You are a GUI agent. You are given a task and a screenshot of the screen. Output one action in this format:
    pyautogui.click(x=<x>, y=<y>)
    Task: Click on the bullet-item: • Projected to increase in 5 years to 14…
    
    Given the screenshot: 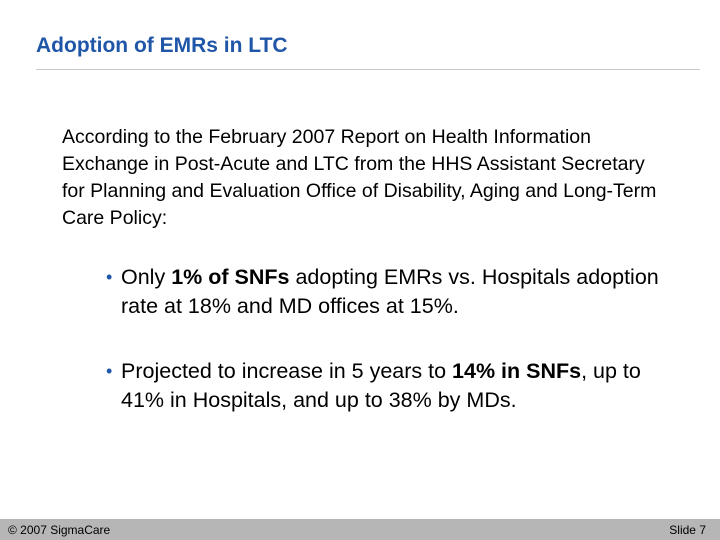 What is the action you would take?
    pyautogui.click(x=388, y=386)
    